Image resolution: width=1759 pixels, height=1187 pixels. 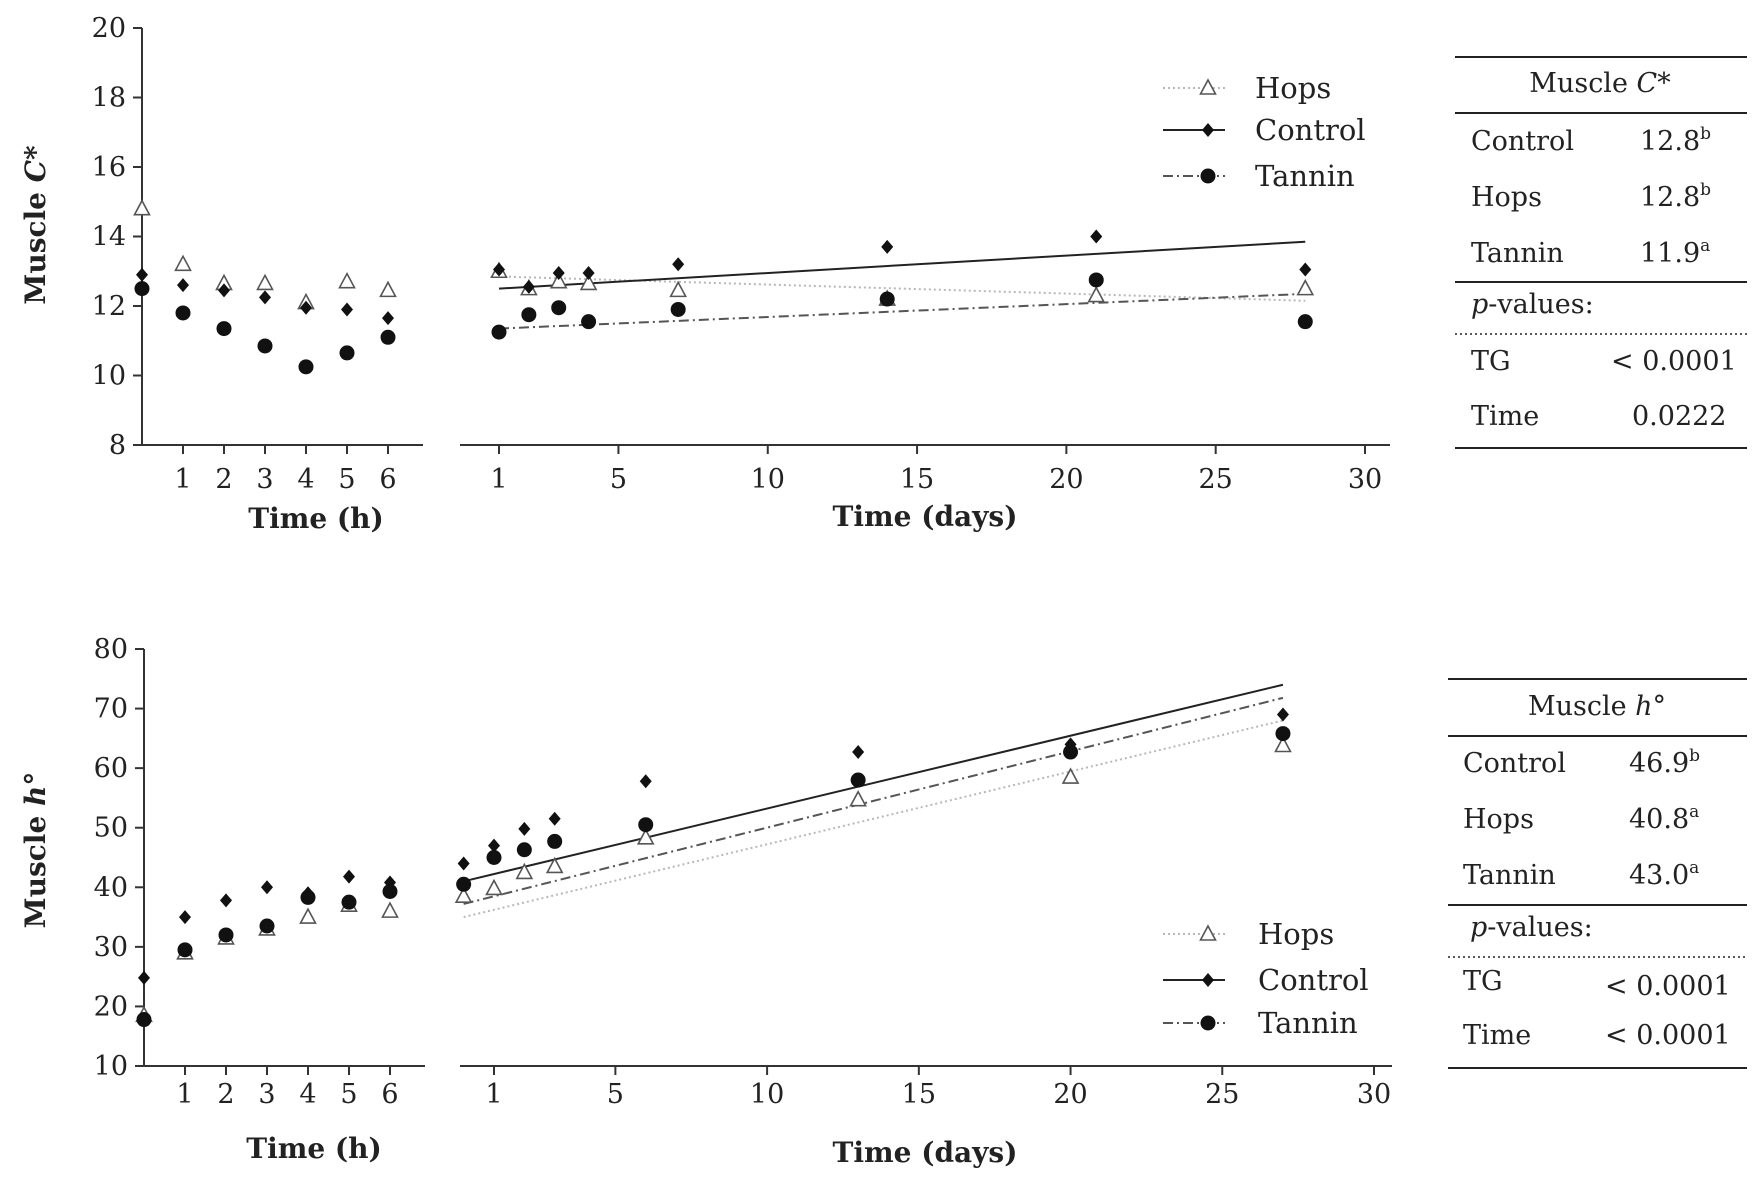 I want to click on x-axis-label: Time (days), so click(x=925, y=516).